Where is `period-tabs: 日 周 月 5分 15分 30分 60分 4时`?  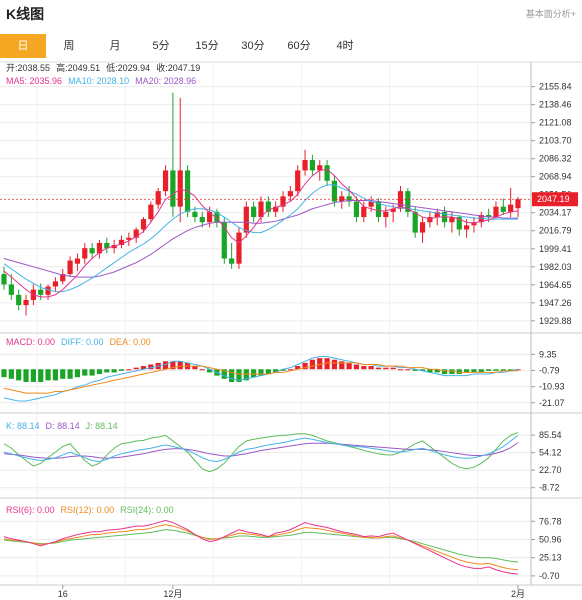 period-tabs: 日 周 月 5分 15分 30分 60分 4时 is located at coordinates (291, 46).